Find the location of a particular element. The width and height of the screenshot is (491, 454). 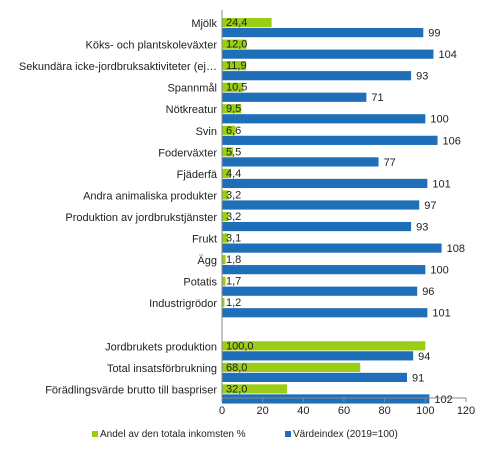

category-label-7: Fjäderfä is located at coordinates (197, 175).